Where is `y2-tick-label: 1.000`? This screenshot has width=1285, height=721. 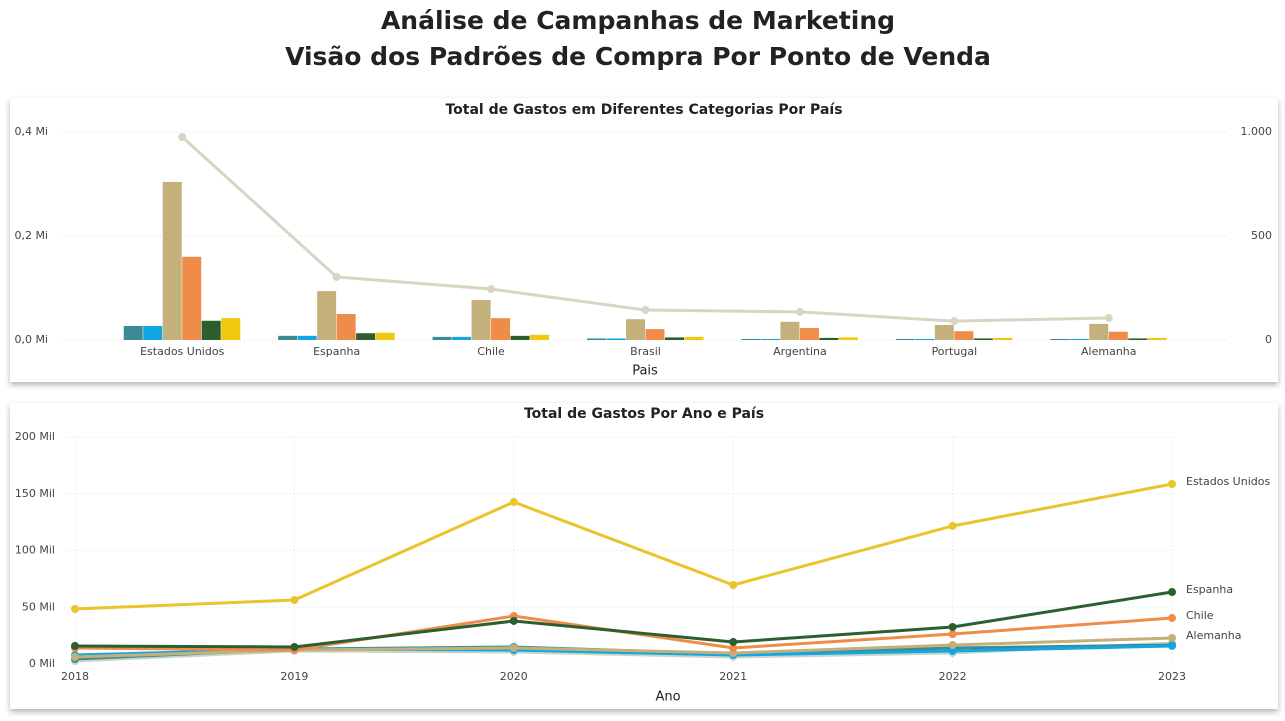
y2-tick-label: 1.000 is located at coordinates (1257, 131).